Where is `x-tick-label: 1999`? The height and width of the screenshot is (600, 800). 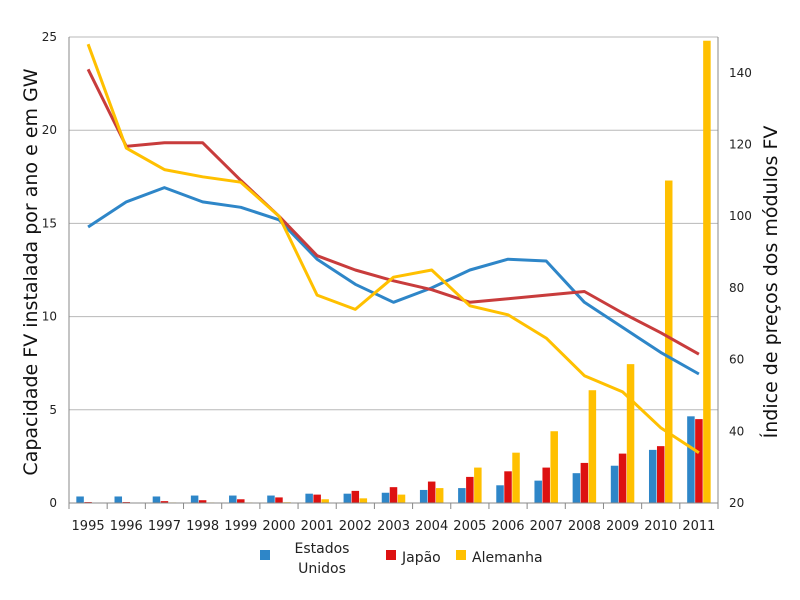 x-tick-label: 1999 is located at coordinates (240, 526).